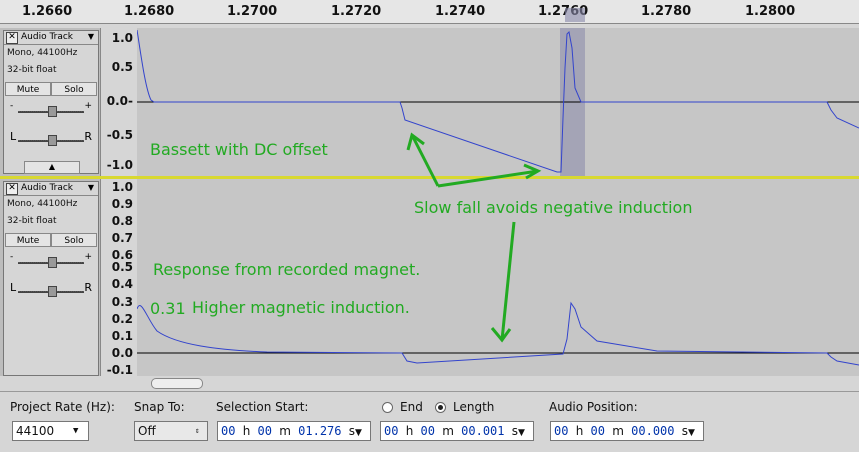  I want to click on vertical-ruler: 1.0 0.5 0.0- -0.5 -1.0, so click(118, 102).